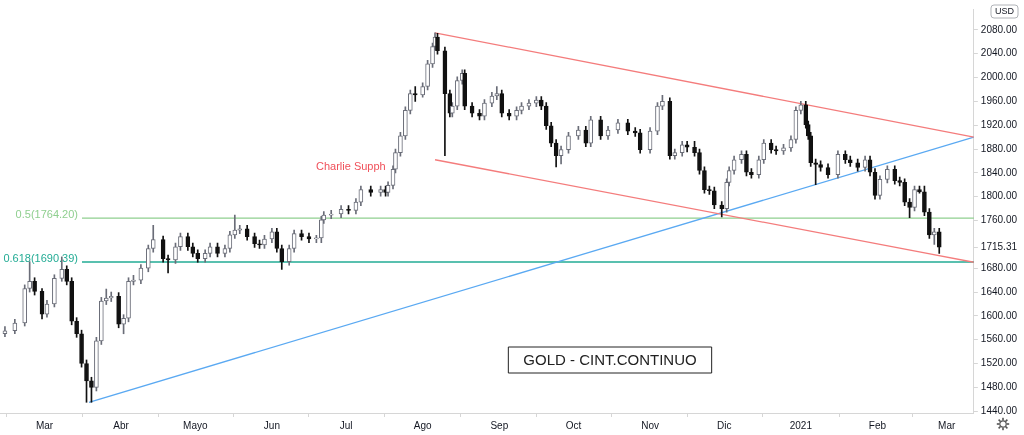 The height and width of the screenshot is (435, 1024). Describe the element at coordinates (422, 425) in the screenshot. I see `x-tick-label: Ago` at that location.